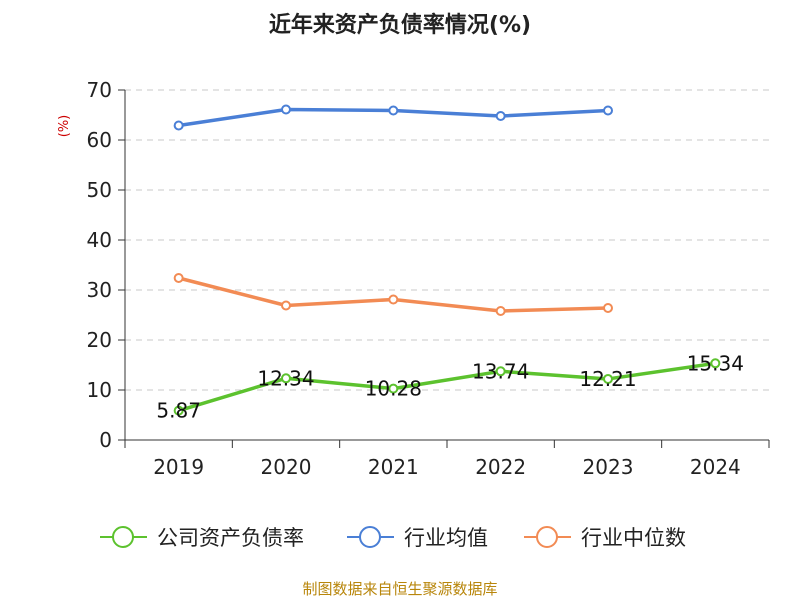  I want to click on y-tick-label: 50, so click(99, 190).